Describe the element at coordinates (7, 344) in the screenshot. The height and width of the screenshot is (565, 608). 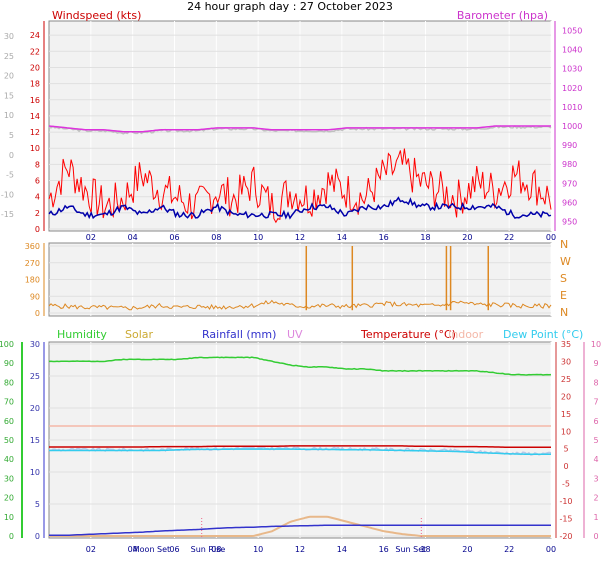
I see `humidity-y-tick: 100` at that location.